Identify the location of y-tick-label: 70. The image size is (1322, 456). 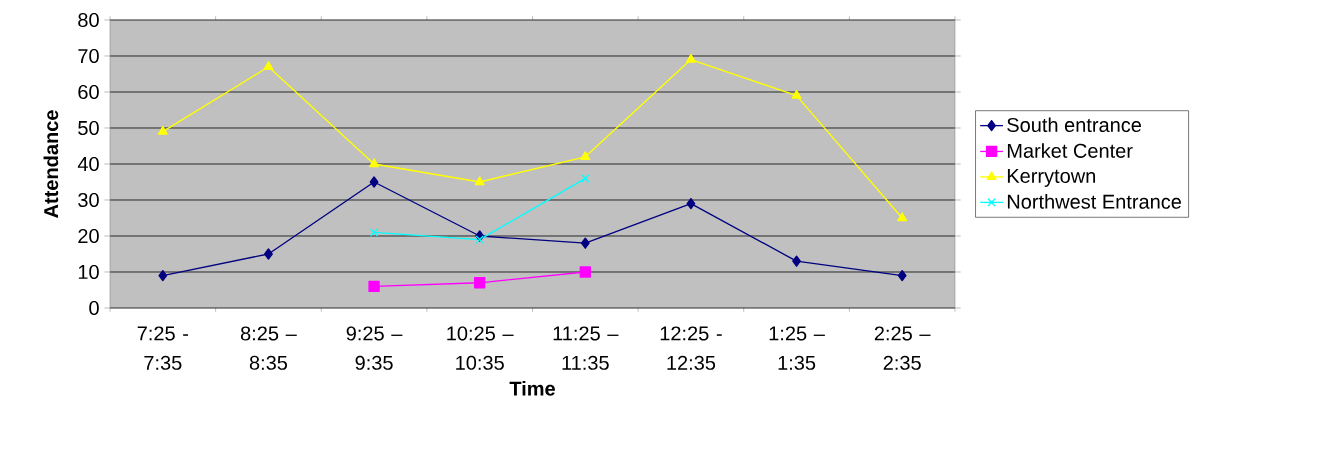
(88, 56).